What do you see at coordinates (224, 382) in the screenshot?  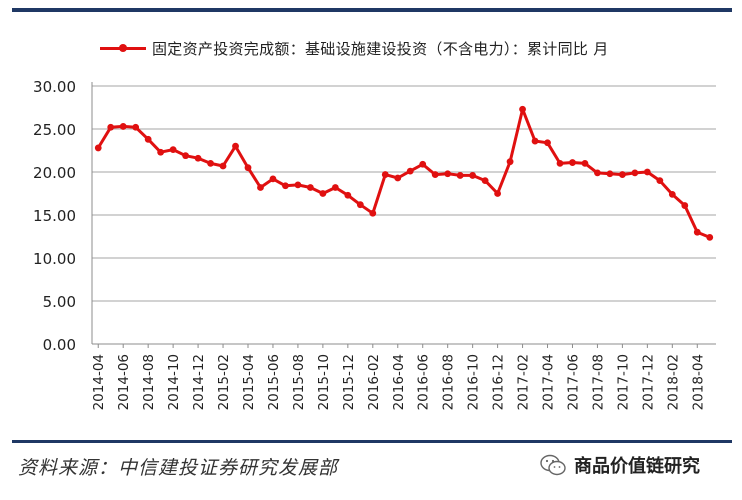 I see `x-tick-label: 2015-02` at bounding box center [224, 382].